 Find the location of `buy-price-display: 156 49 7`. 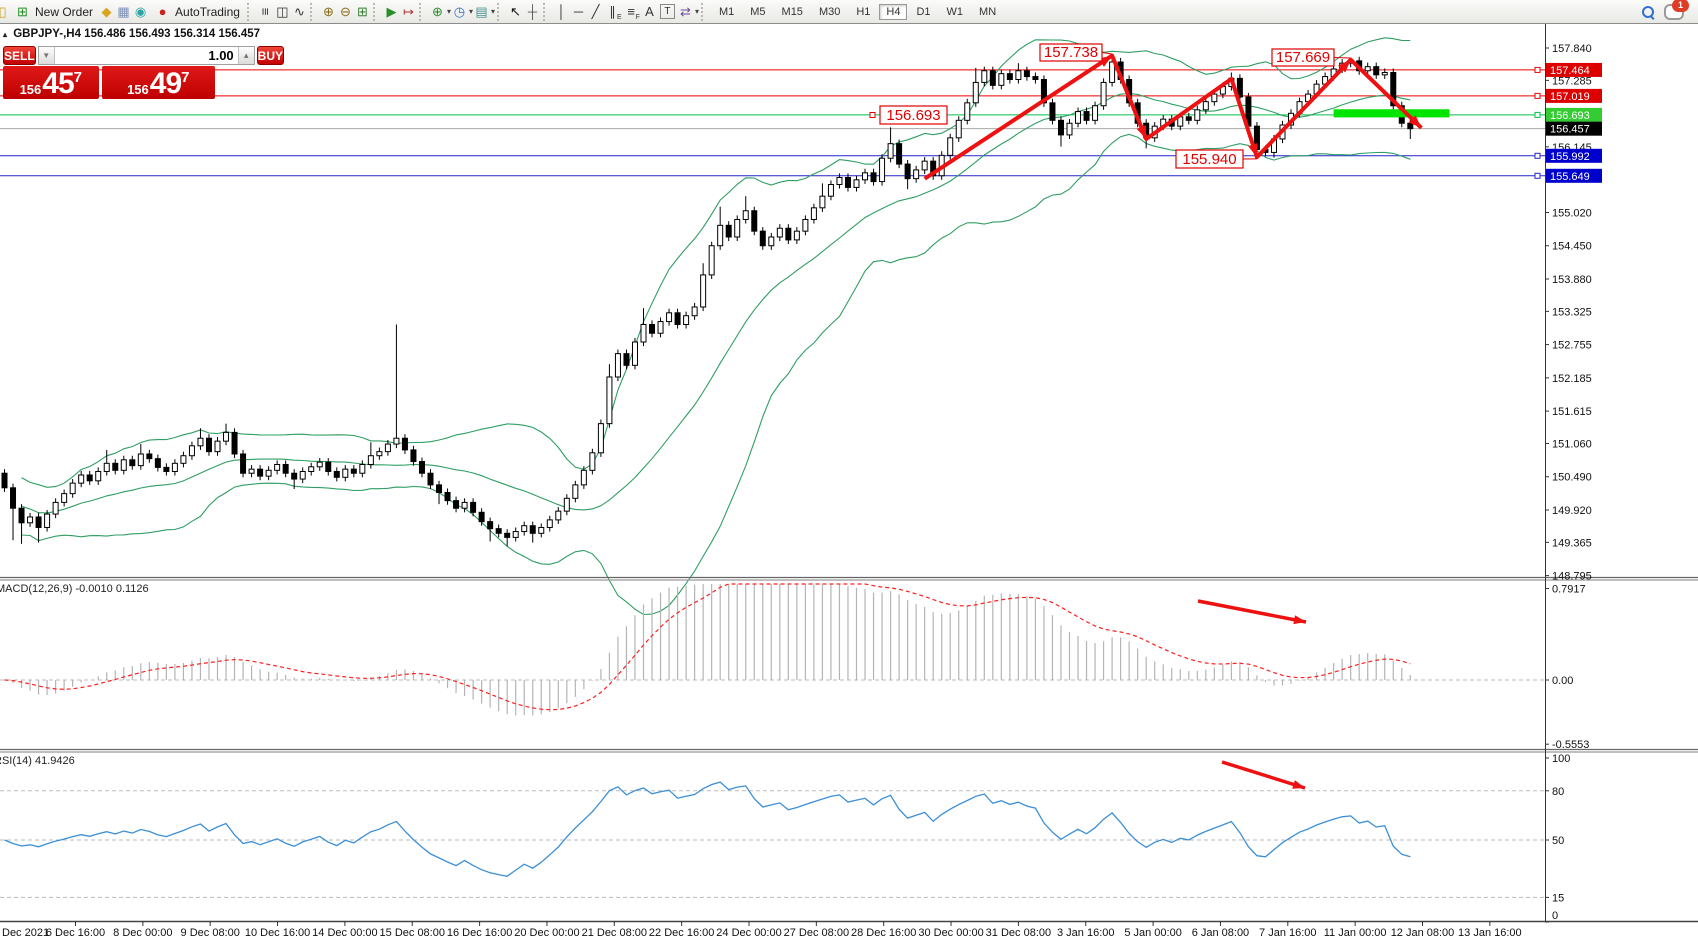

buy-price-display: 156 49 7 is located at coordinates (158, 82).